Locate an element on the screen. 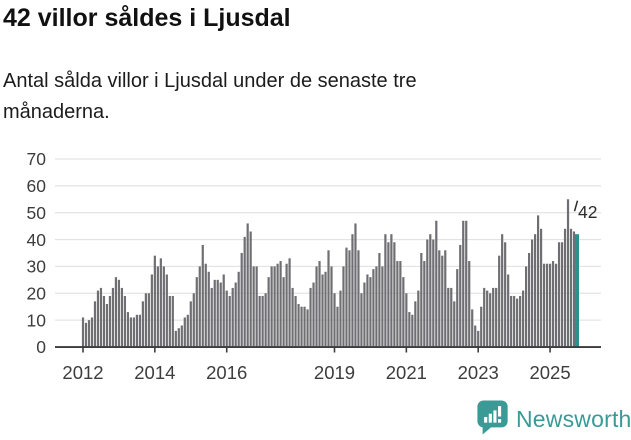  x-tick-label: 2019 is located at coordinates (334, 372).